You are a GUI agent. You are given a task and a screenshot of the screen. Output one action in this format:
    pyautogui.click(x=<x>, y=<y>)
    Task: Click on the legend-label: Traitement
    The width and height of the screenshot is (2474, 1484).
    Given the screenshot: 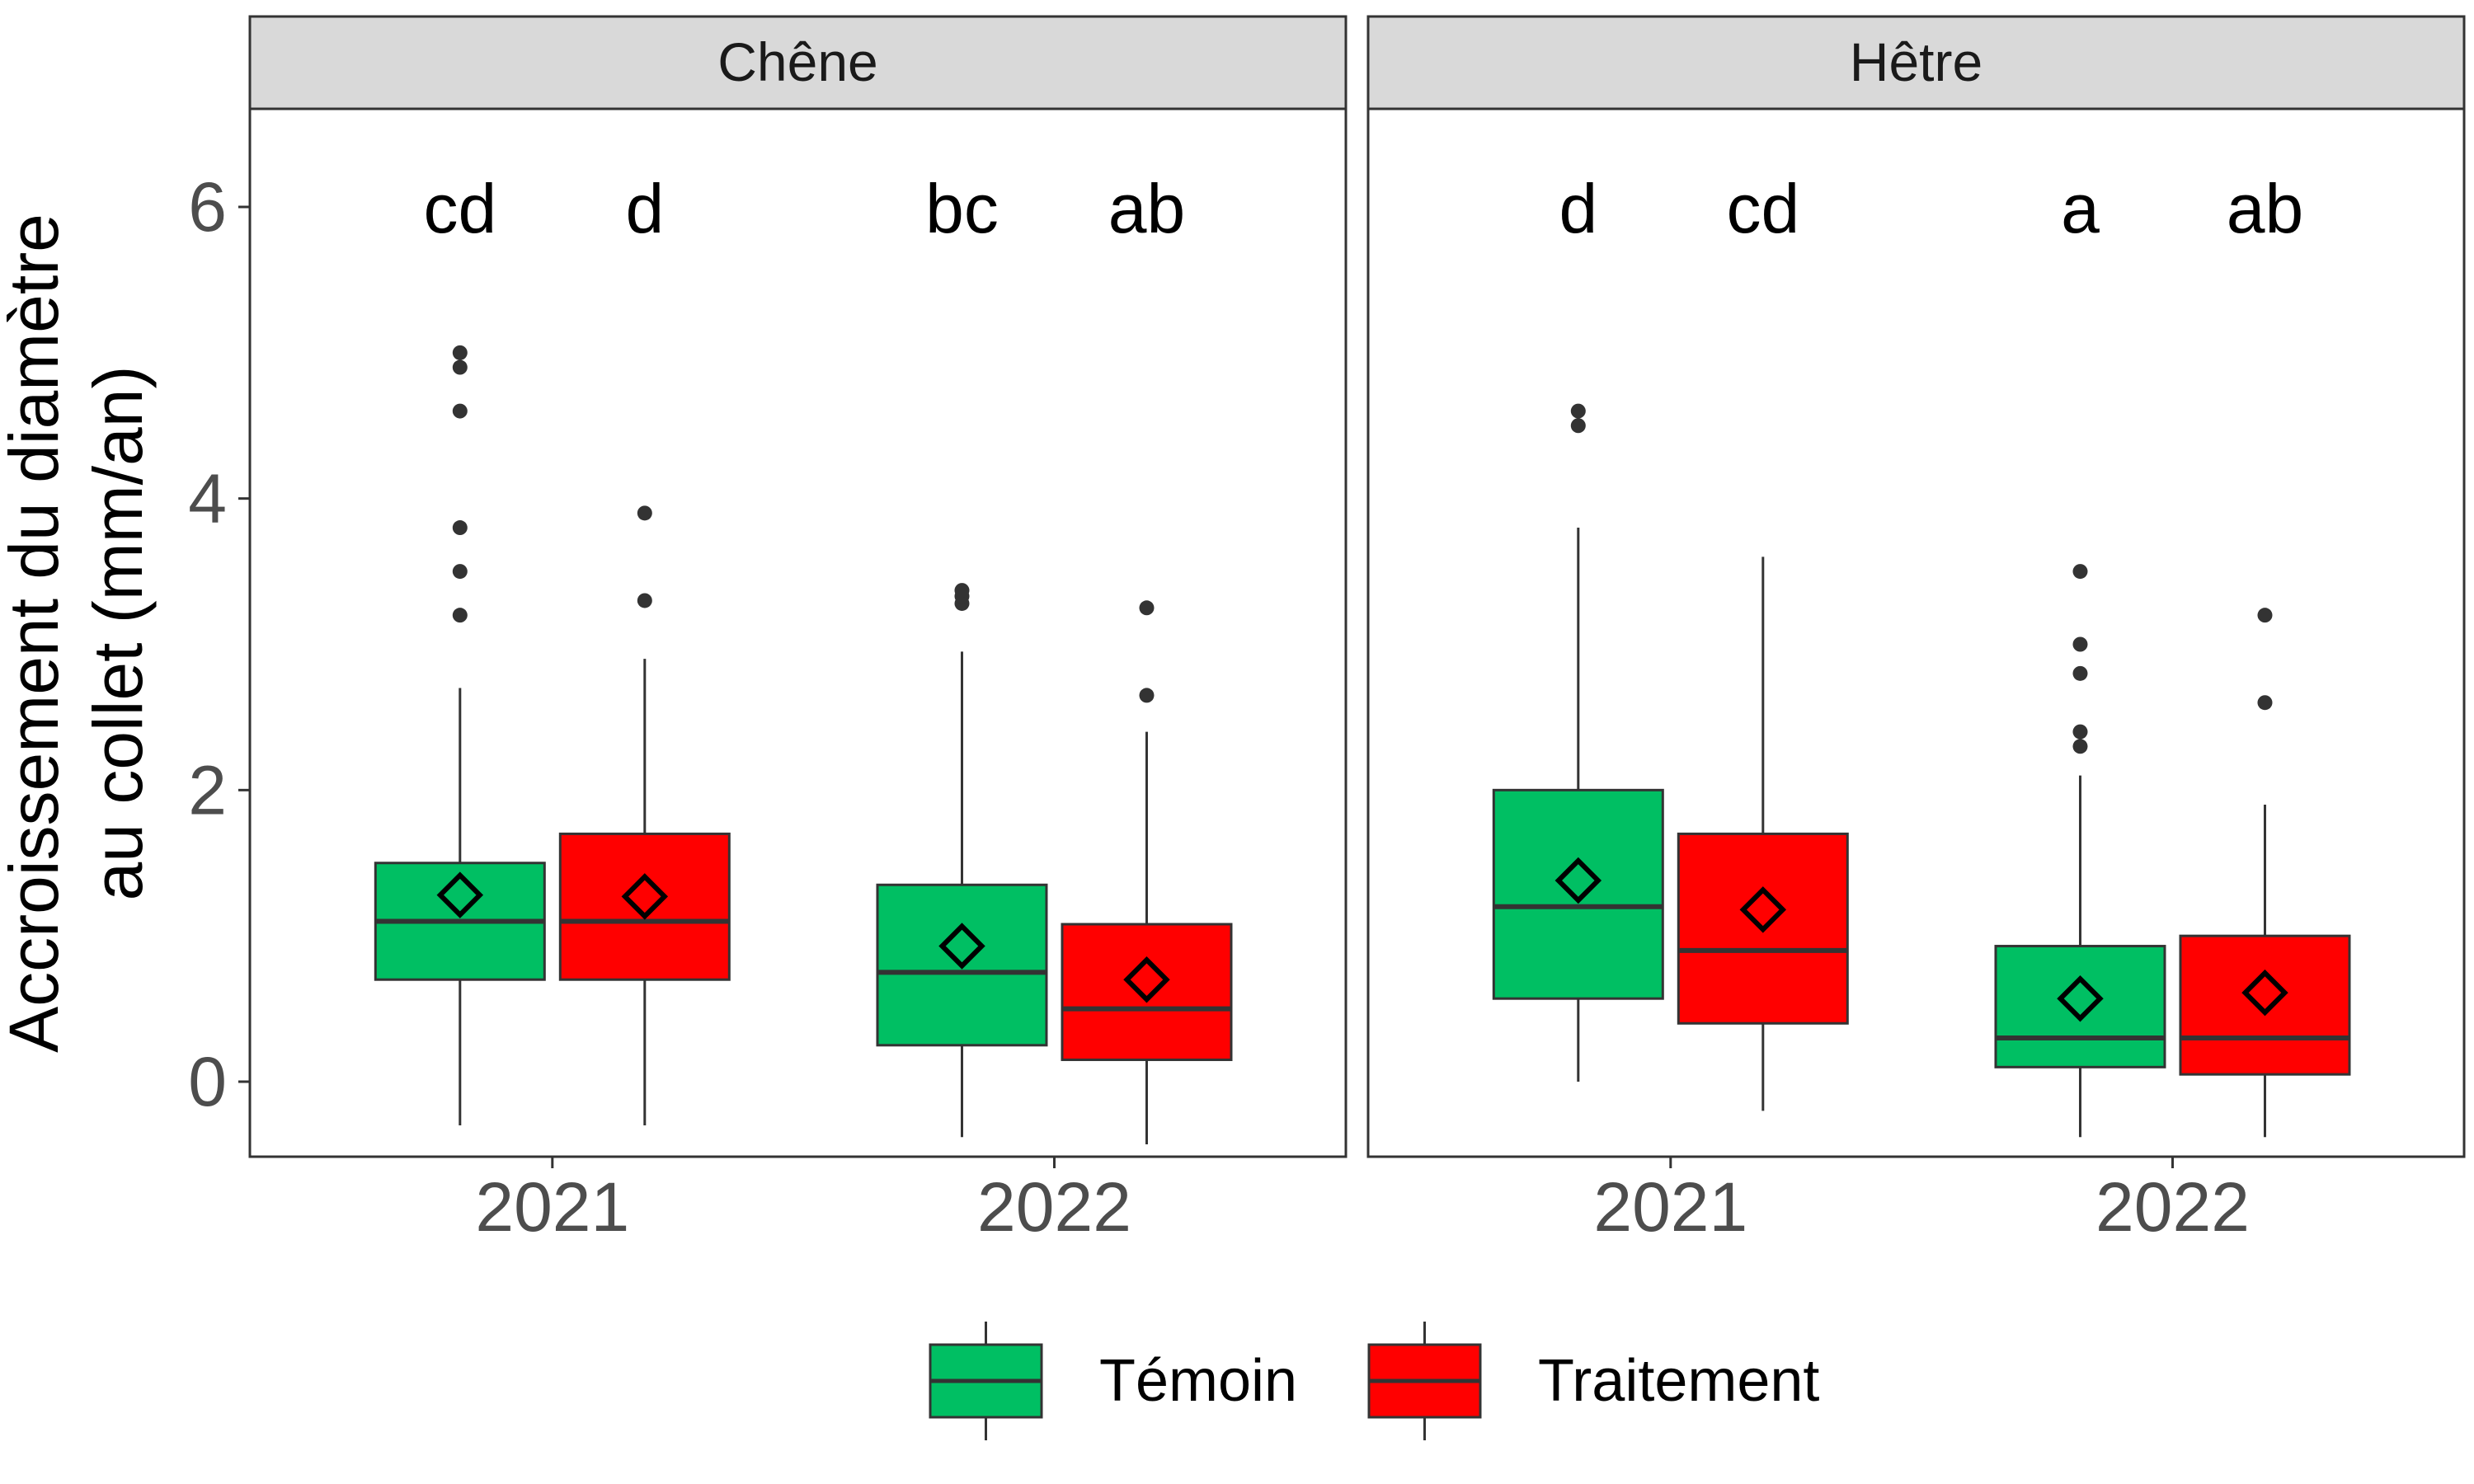 What is the action you would take?
    pyautogui.click(x=1678, y=1381)
    